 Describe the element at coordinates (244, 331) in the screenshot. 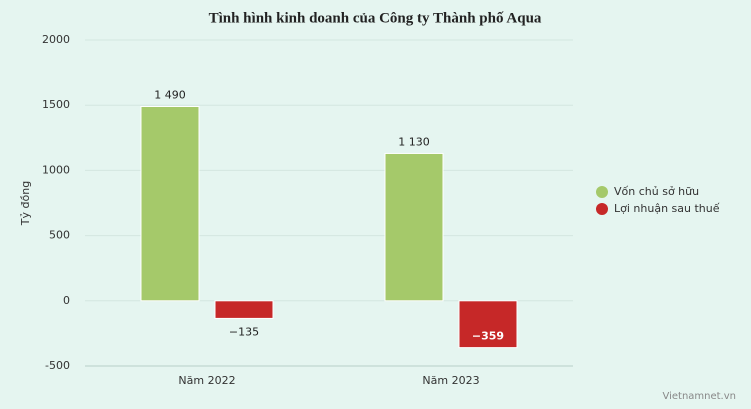

I see `data-label: −135` at that location.